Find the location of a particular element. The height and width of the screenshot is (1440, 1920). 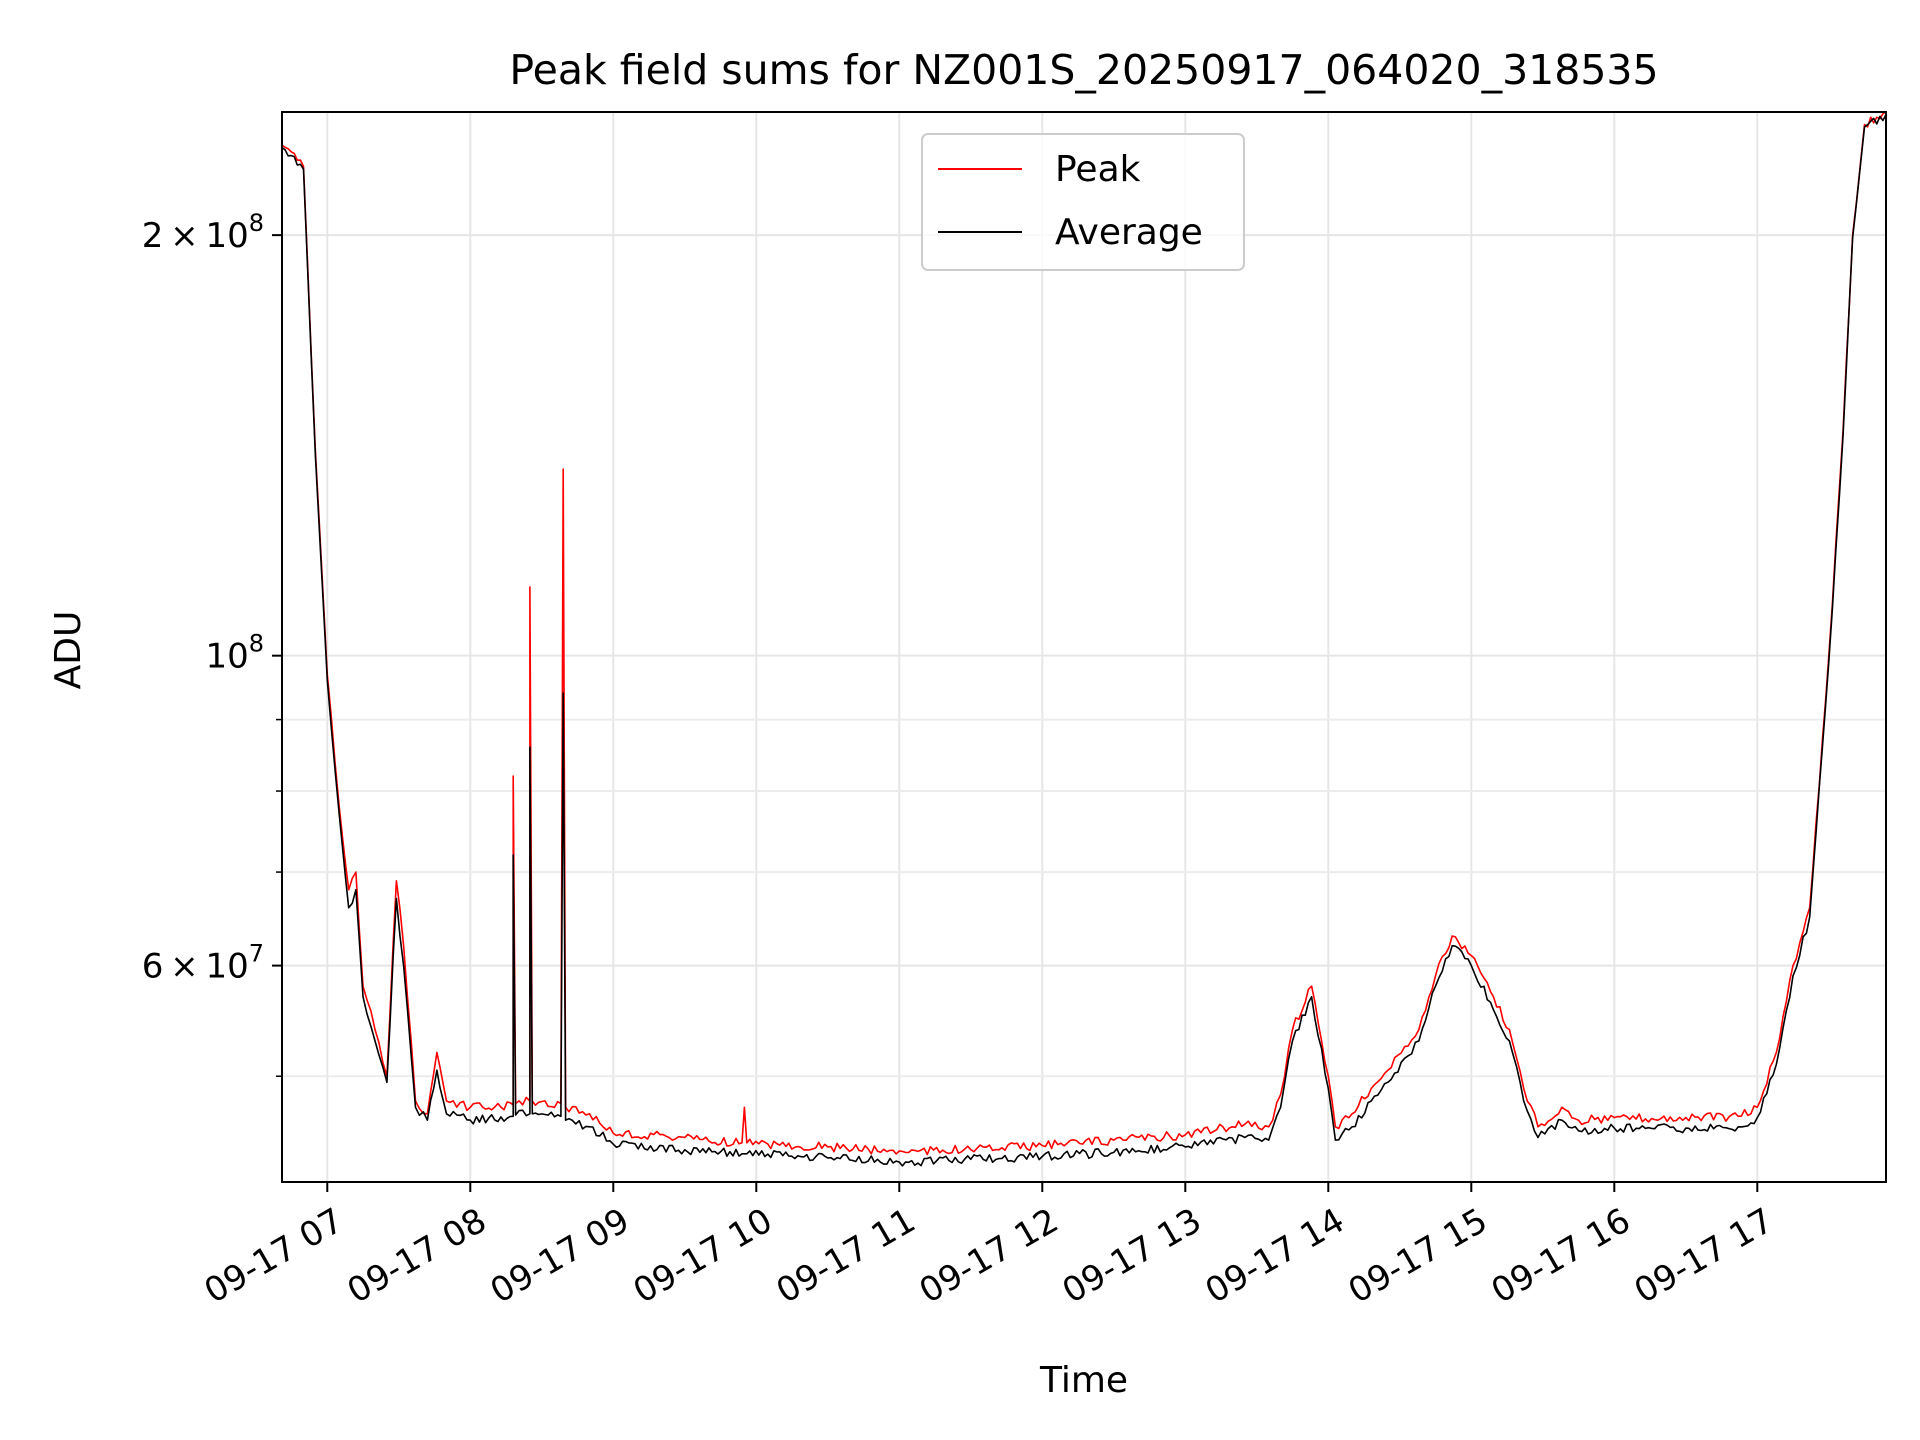

y-tick-label-0: 6 × 10⁷ is located at coordinates (203, 963).